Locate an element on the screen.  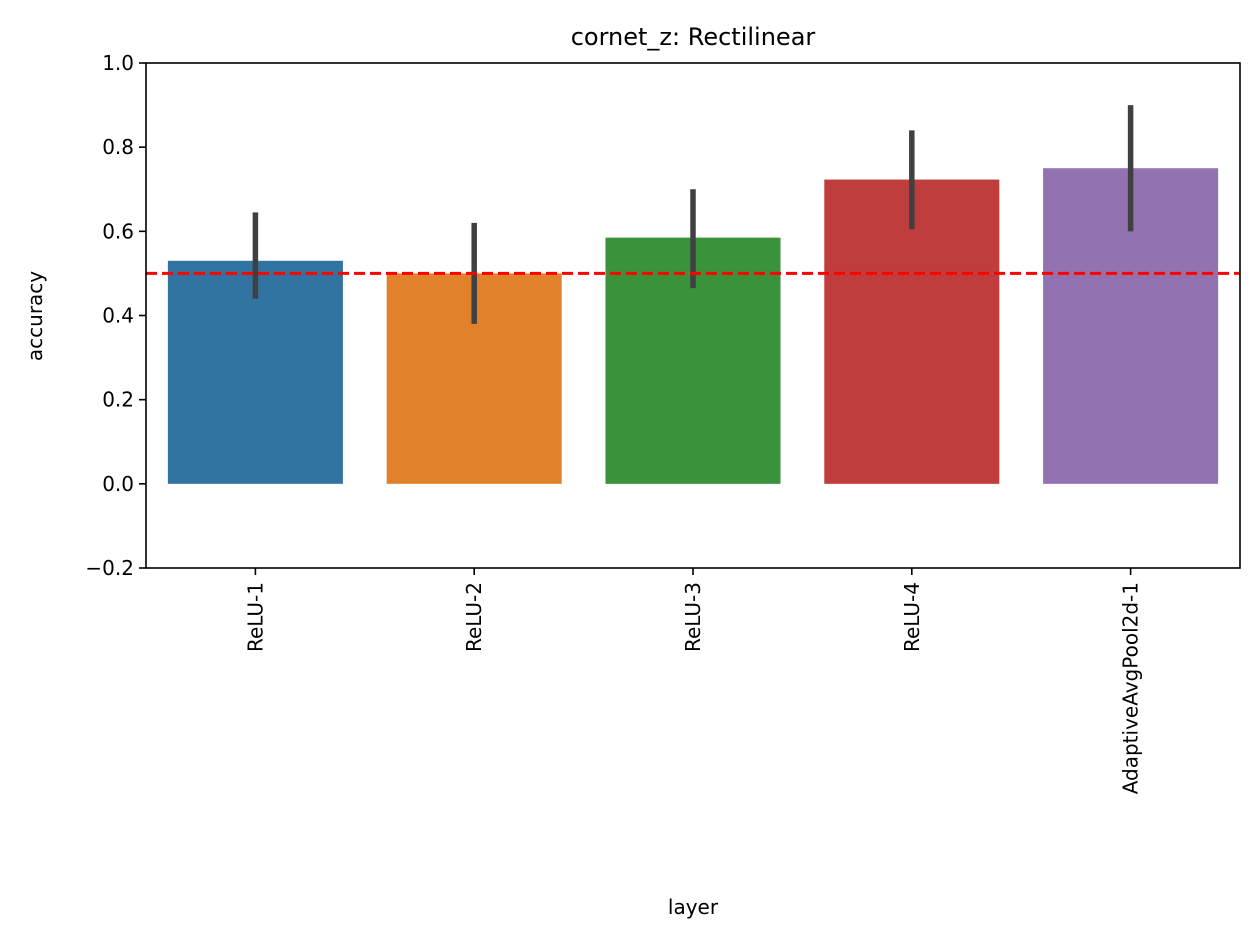
y-axis-label: accuracy is located at coordinates (35, 316).